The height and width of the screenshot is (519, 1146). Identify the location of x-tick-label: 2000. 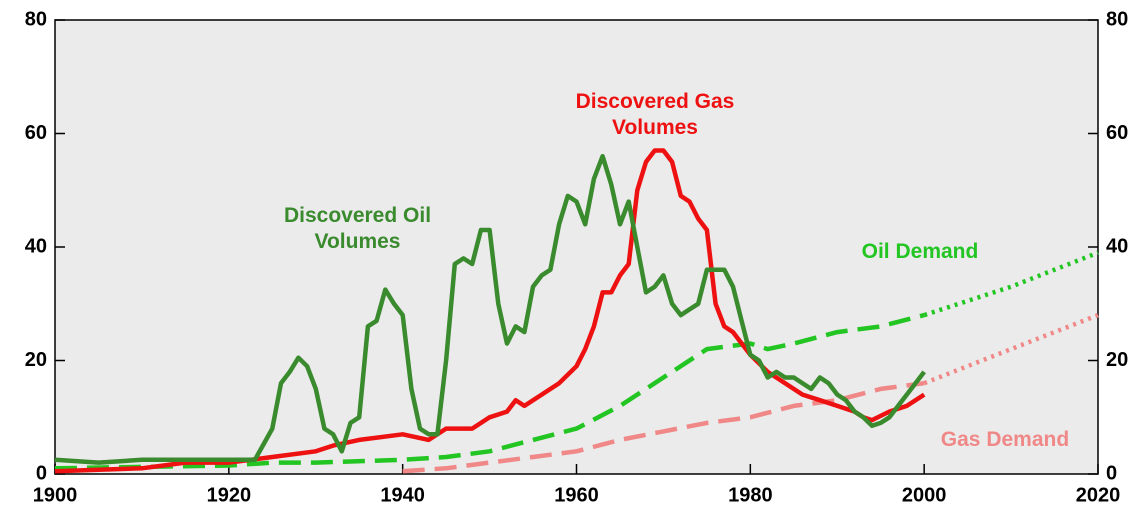
(924, 495).